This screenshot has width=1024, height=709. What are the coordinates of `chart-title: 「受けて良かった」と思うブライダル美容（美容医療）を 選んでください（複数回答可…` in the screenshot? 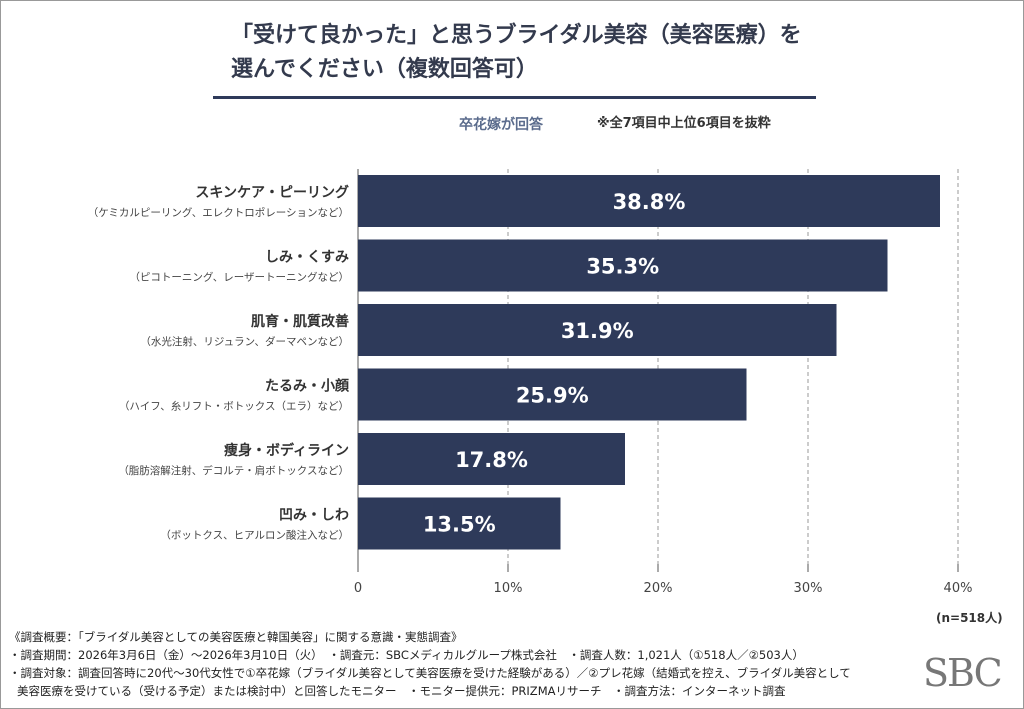 It's located at (516, 53).